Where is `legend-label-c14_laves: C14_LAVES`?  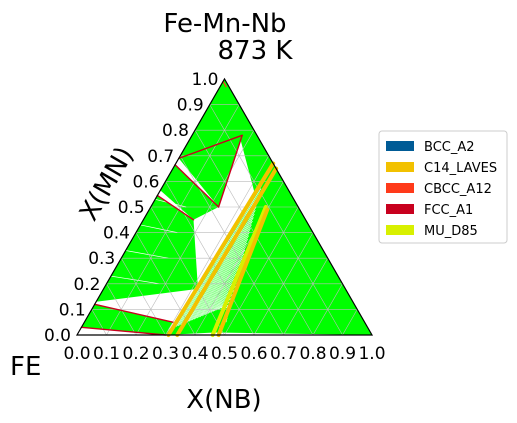 legend-label-c14_laves: C14_LAVES is located at coordinates (460, 168).